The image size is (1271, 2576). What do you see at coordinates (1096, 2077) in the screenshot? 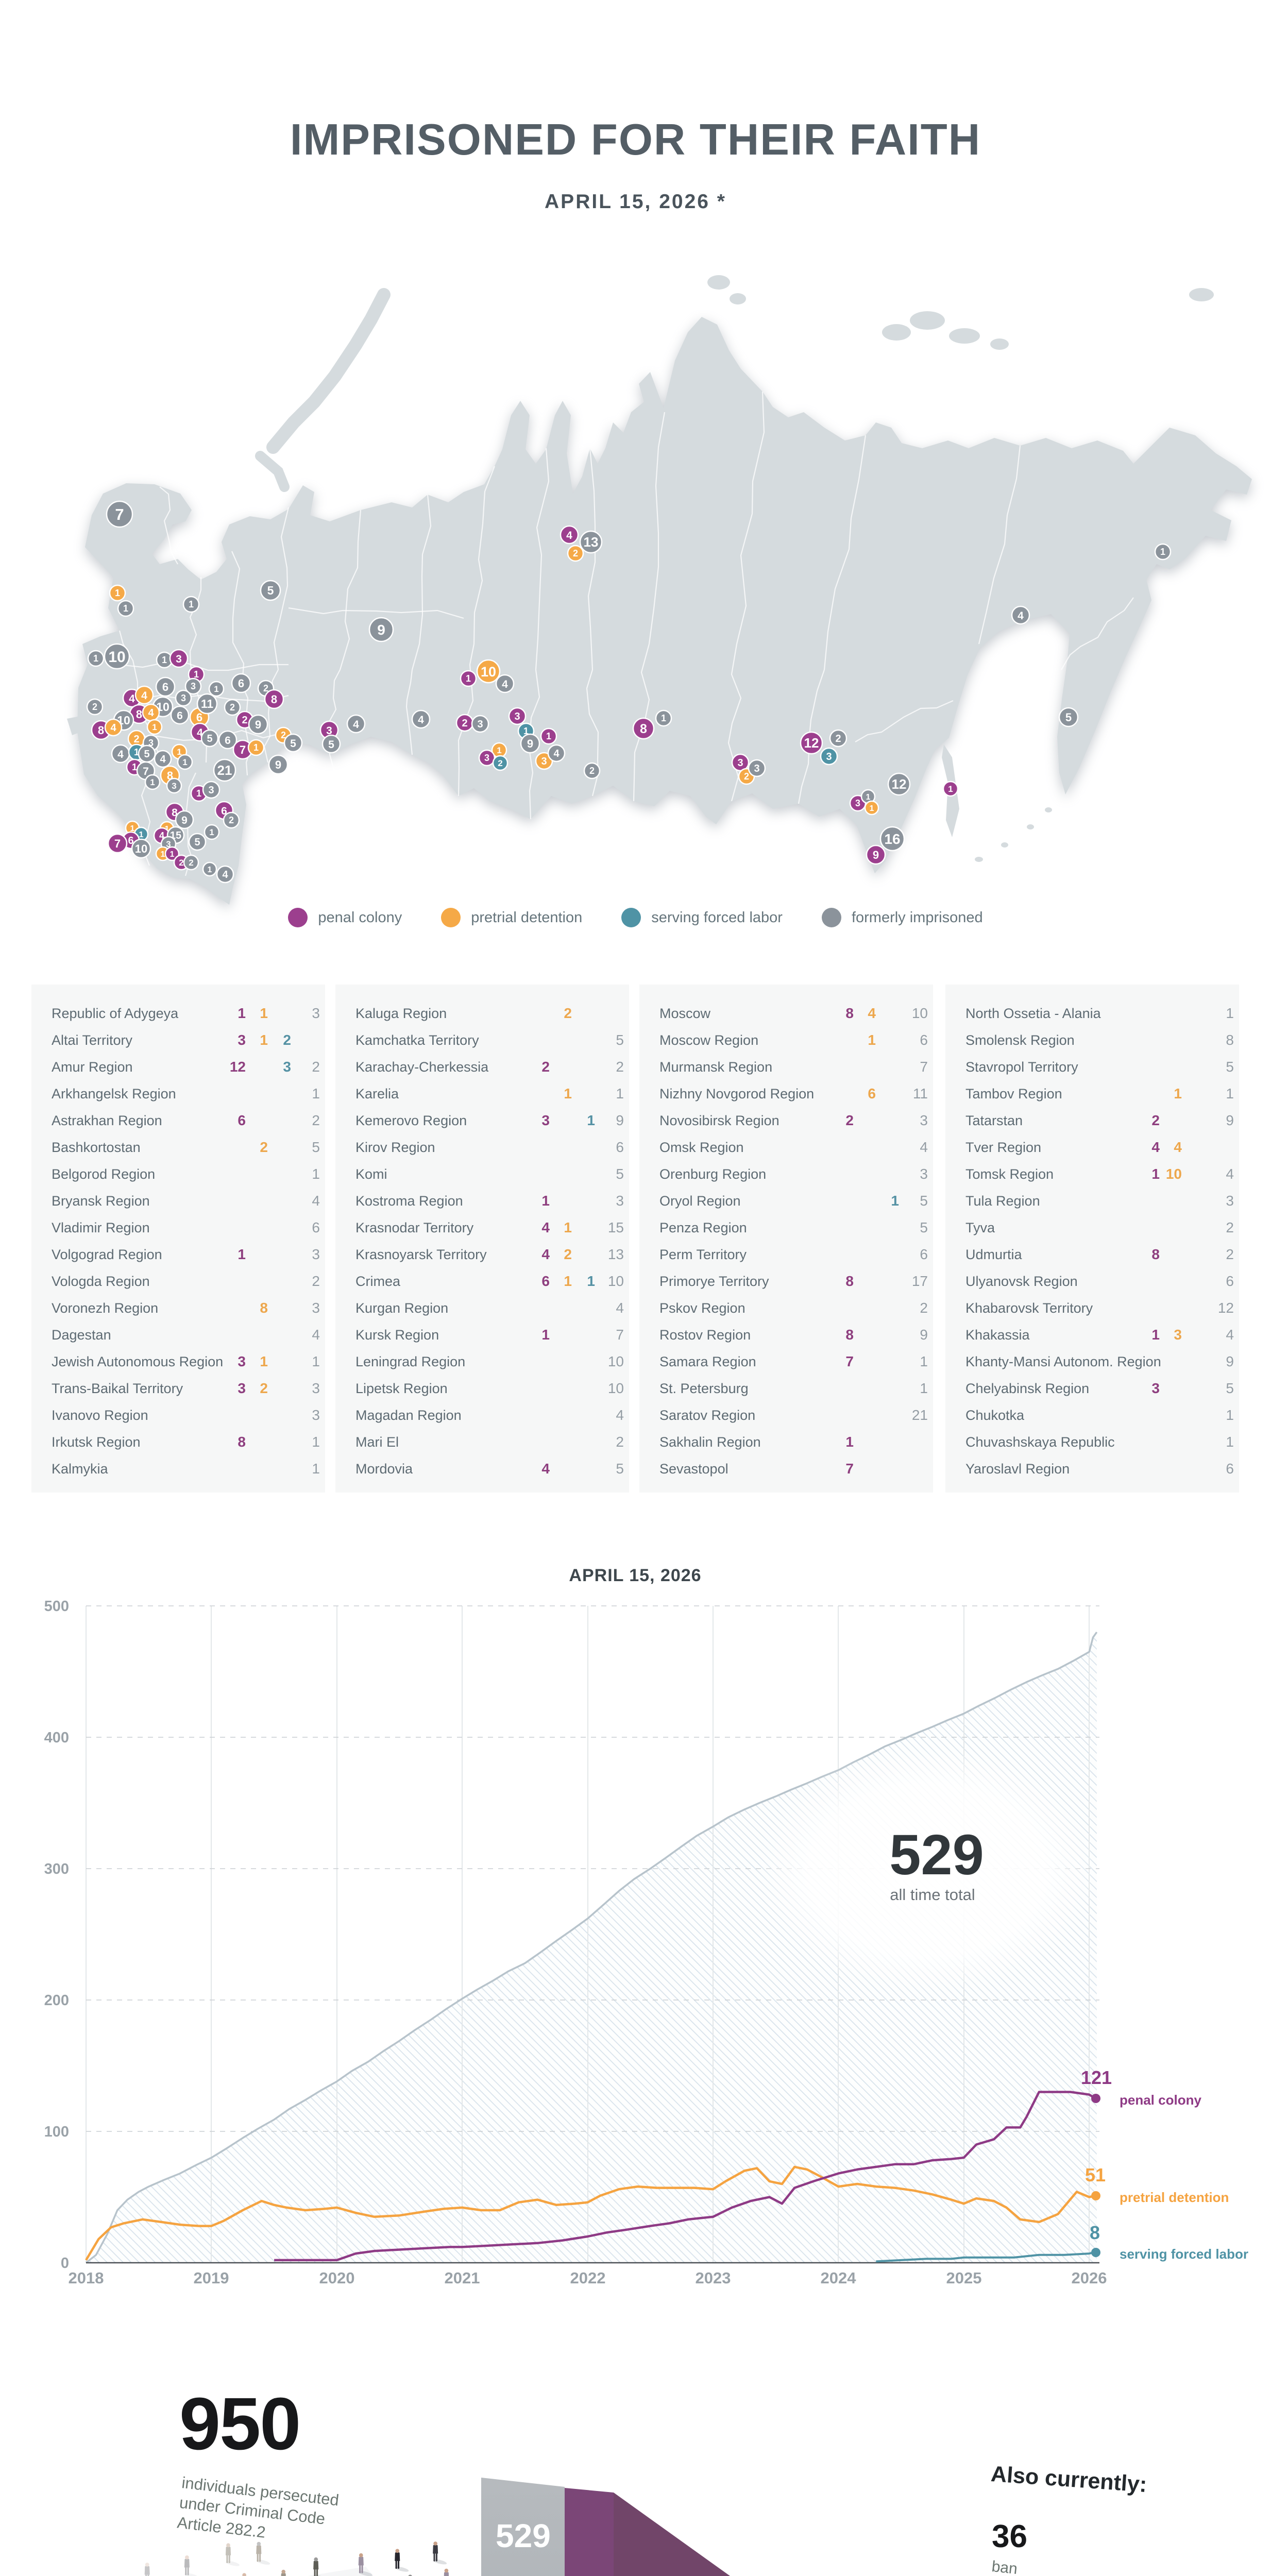
I see `svg-text: 121` at bounding box center [1096, 2077].